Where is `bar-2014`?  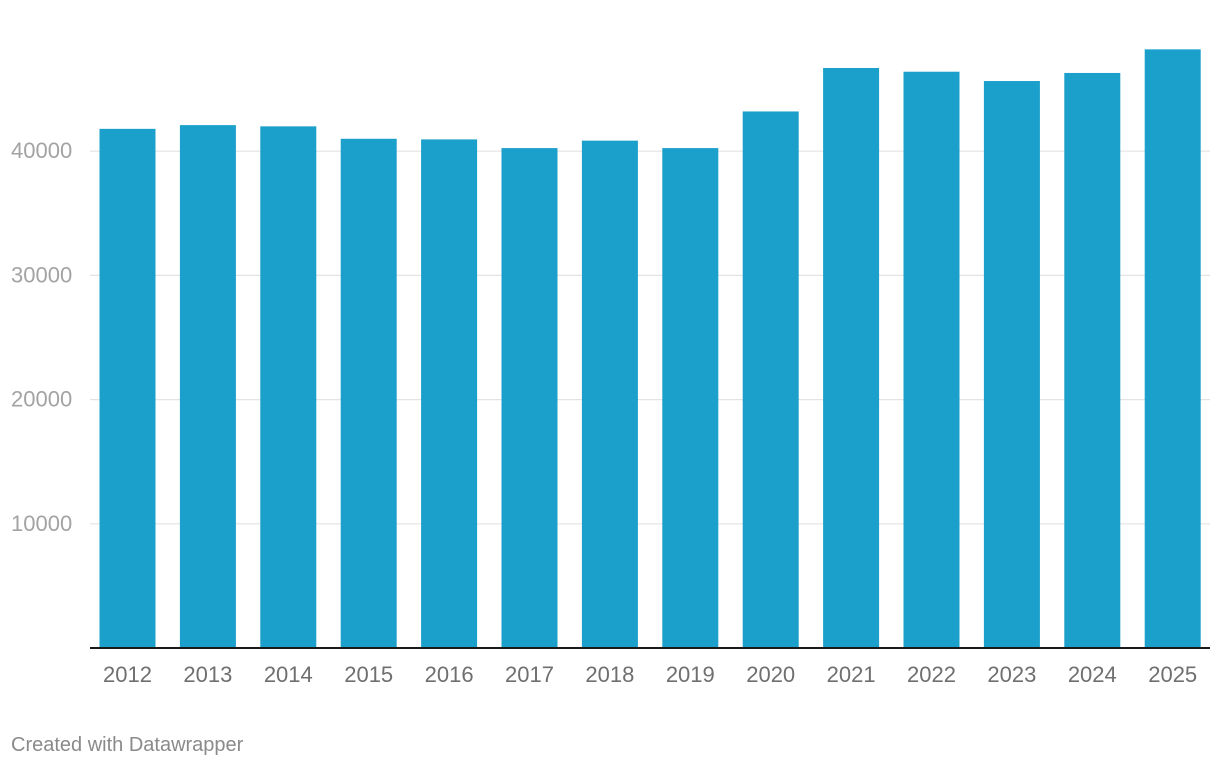
bar-2014 is located at coordinates (288, 387).